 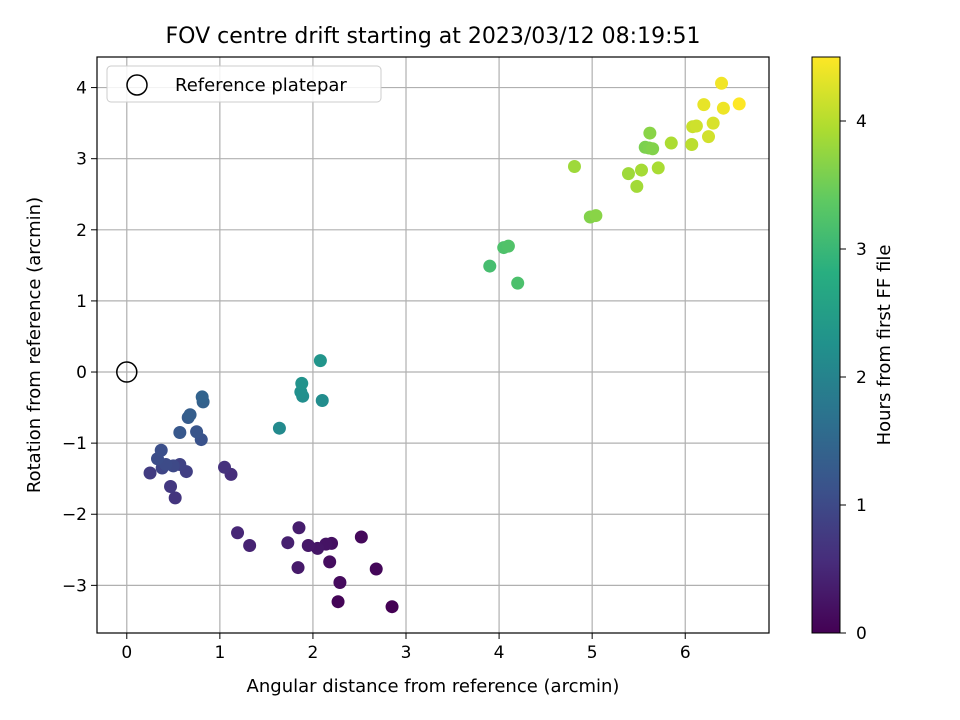 I want to click on legend-box, so click(x=244, y=84).